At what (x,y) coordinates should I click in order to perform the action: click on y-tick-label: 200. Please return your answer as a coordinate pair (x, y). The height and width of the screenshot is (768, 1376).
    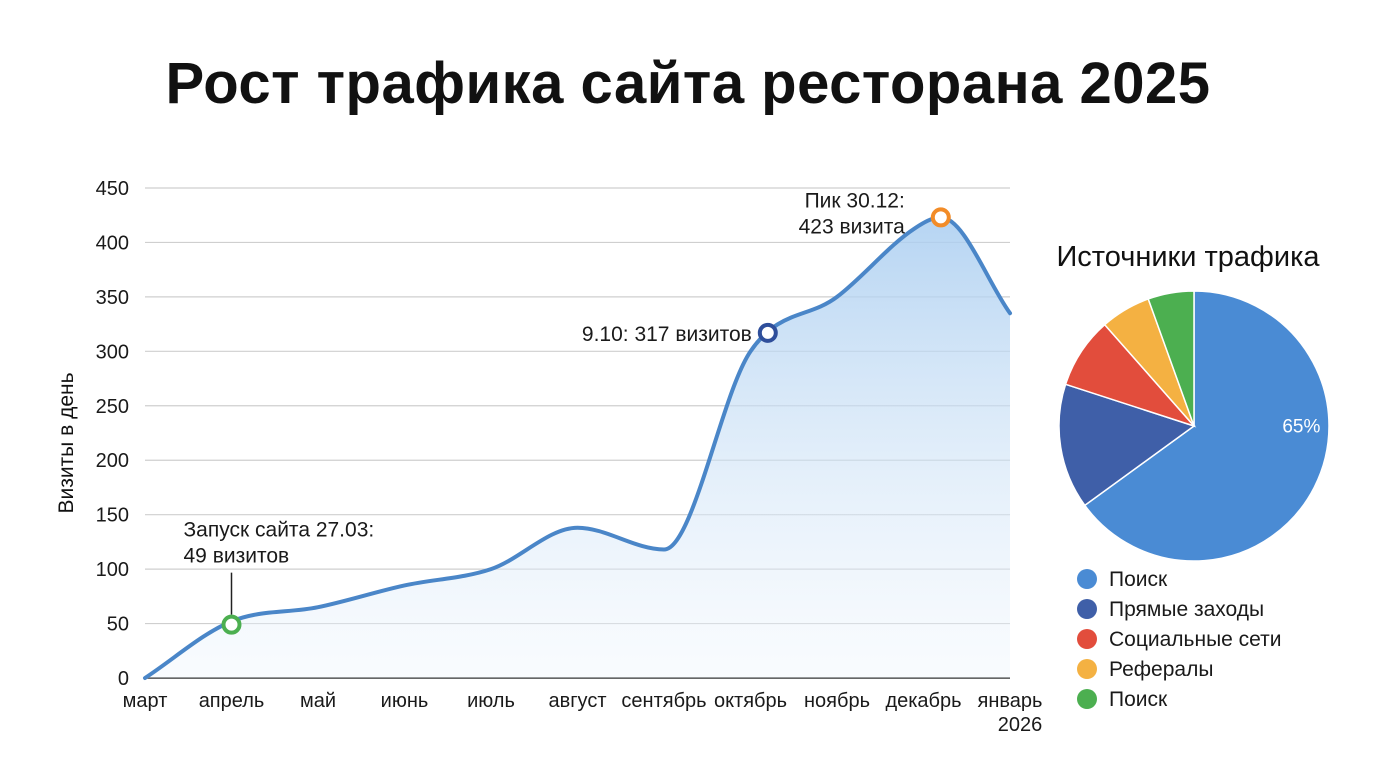
    Looking at the image, I should click on (112, 461).